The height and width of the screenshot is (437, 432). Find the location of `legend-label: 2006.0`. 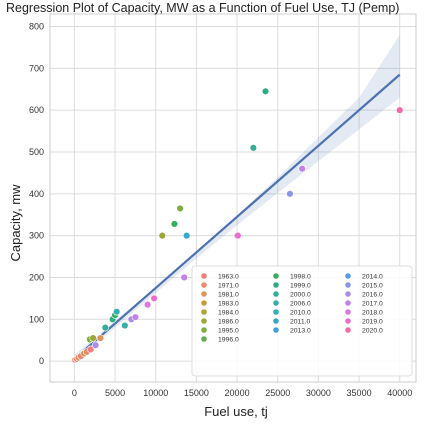

legend-label: 2006.0 is located at coordinates (300, 304).